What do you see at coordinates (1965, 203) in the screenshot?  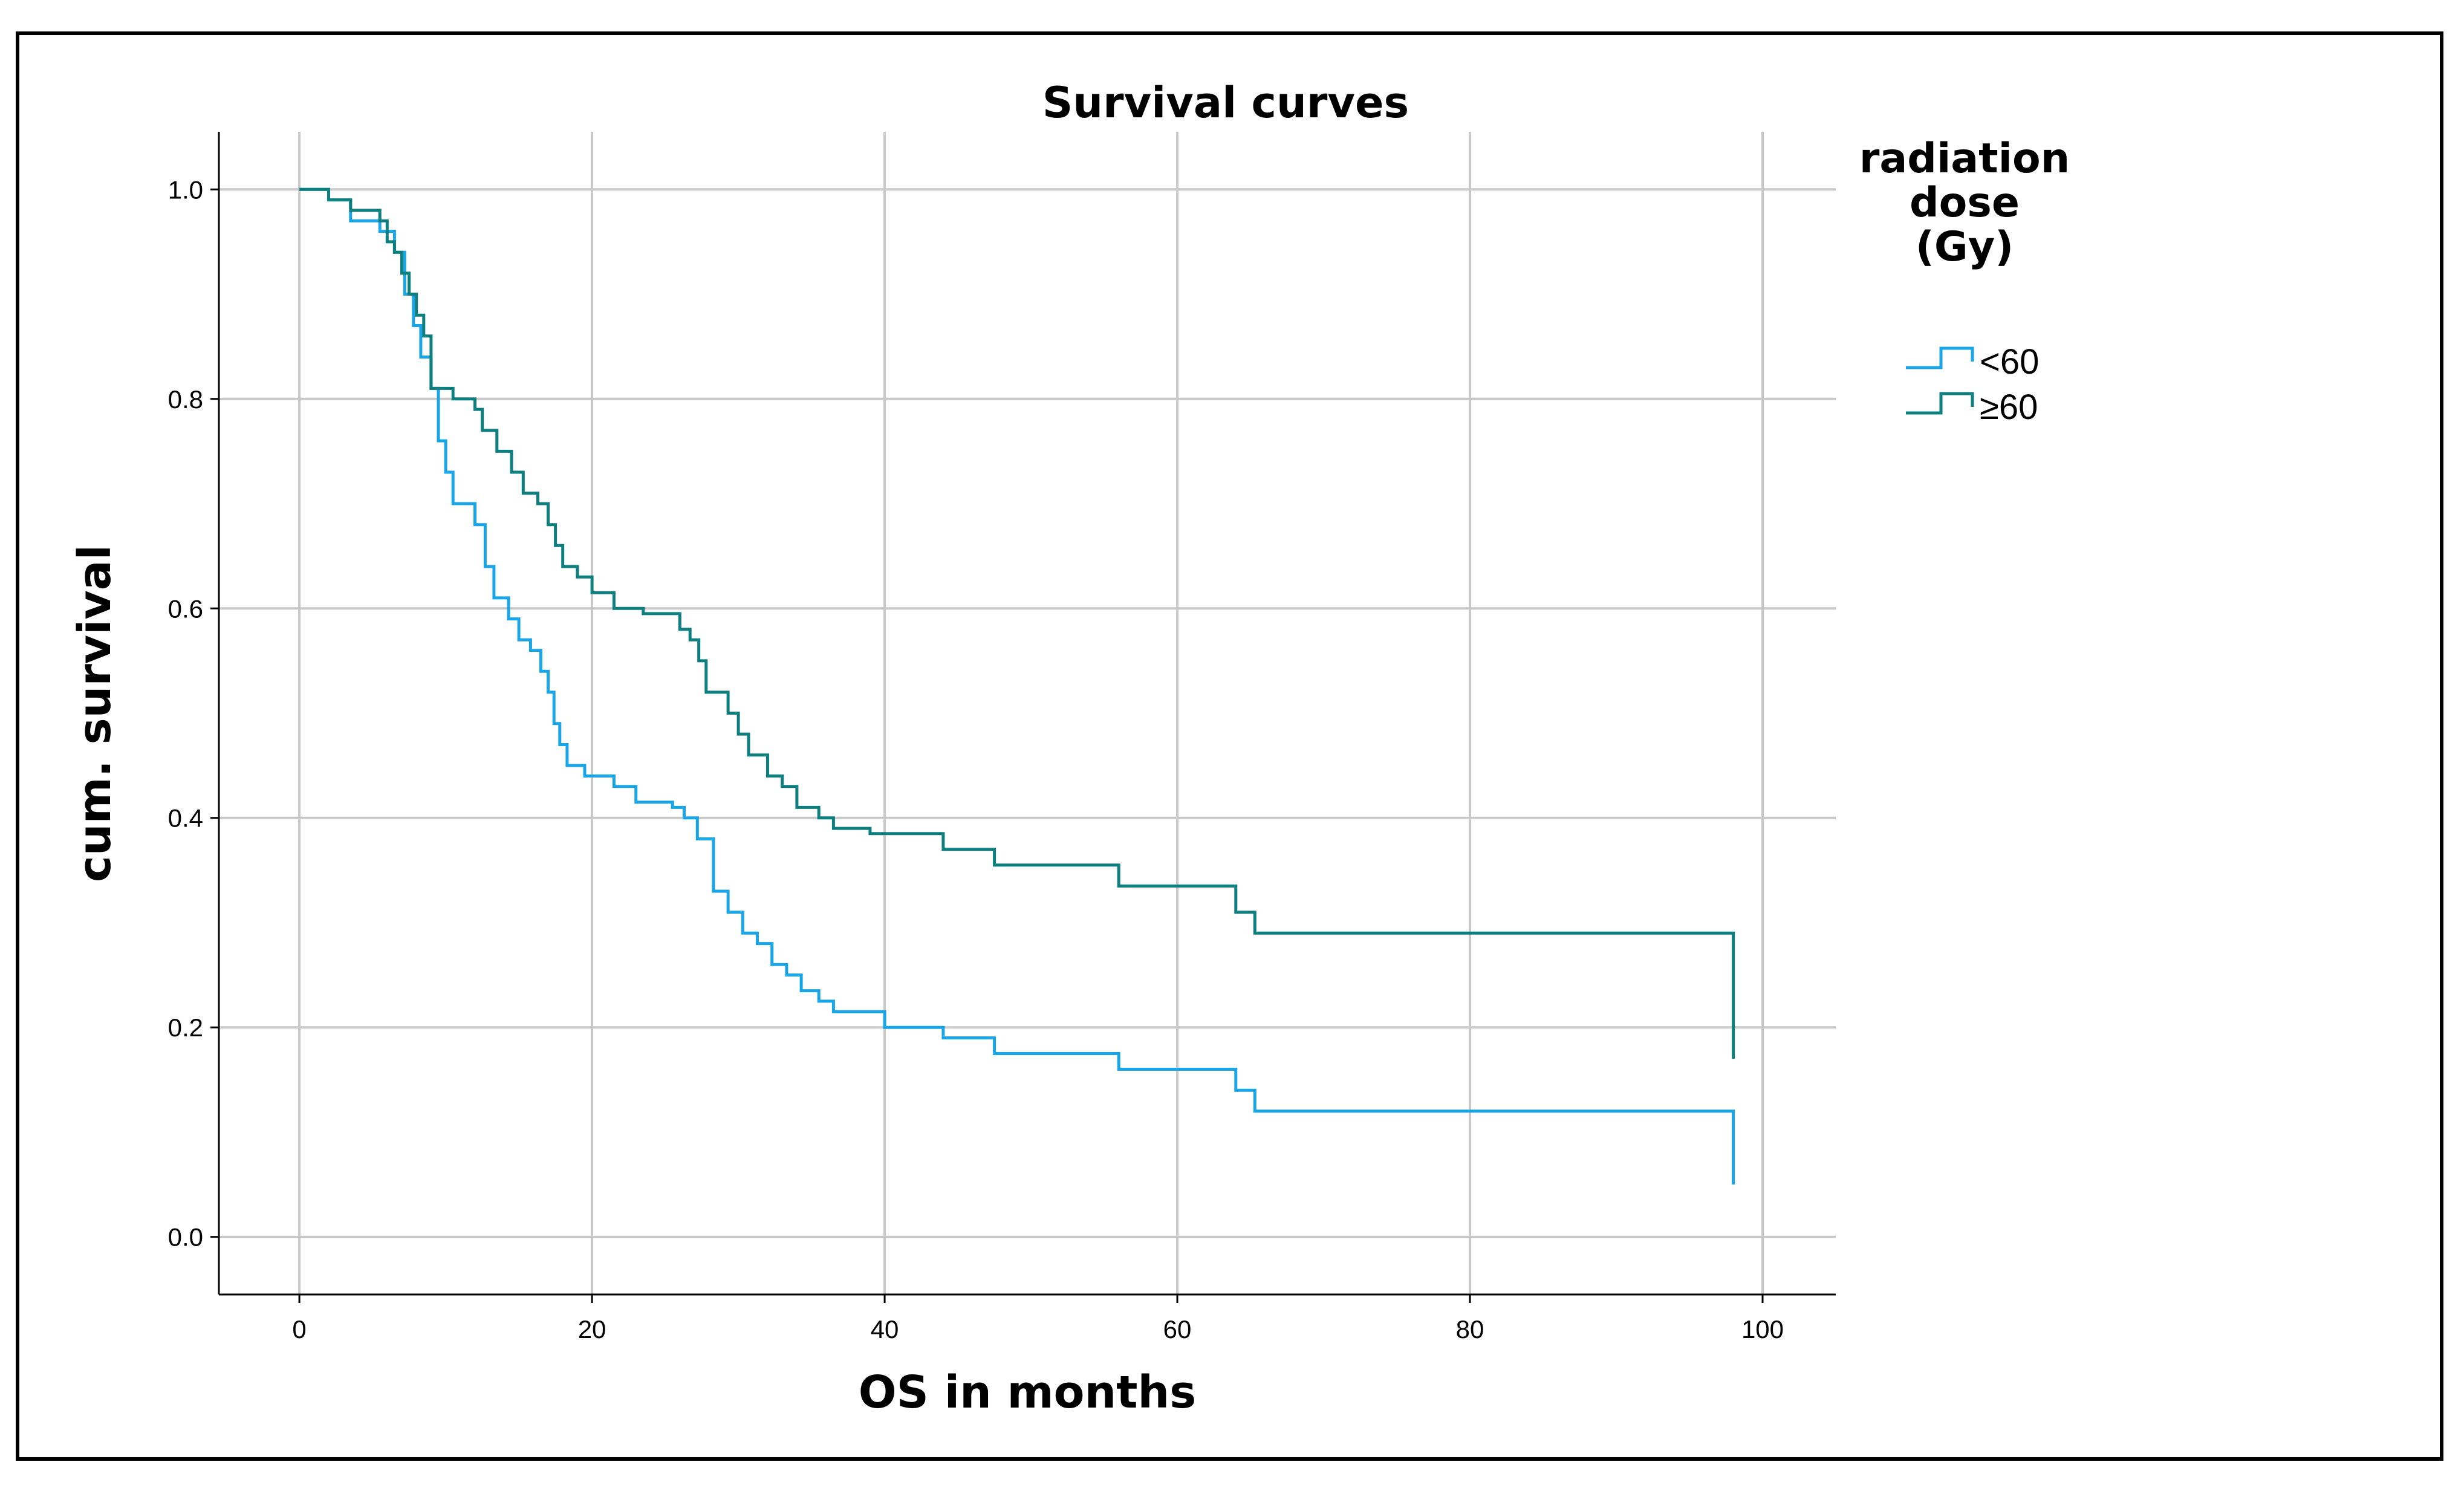 I see `legend-title-line-2: dose` at bounding box center [1965, 203].